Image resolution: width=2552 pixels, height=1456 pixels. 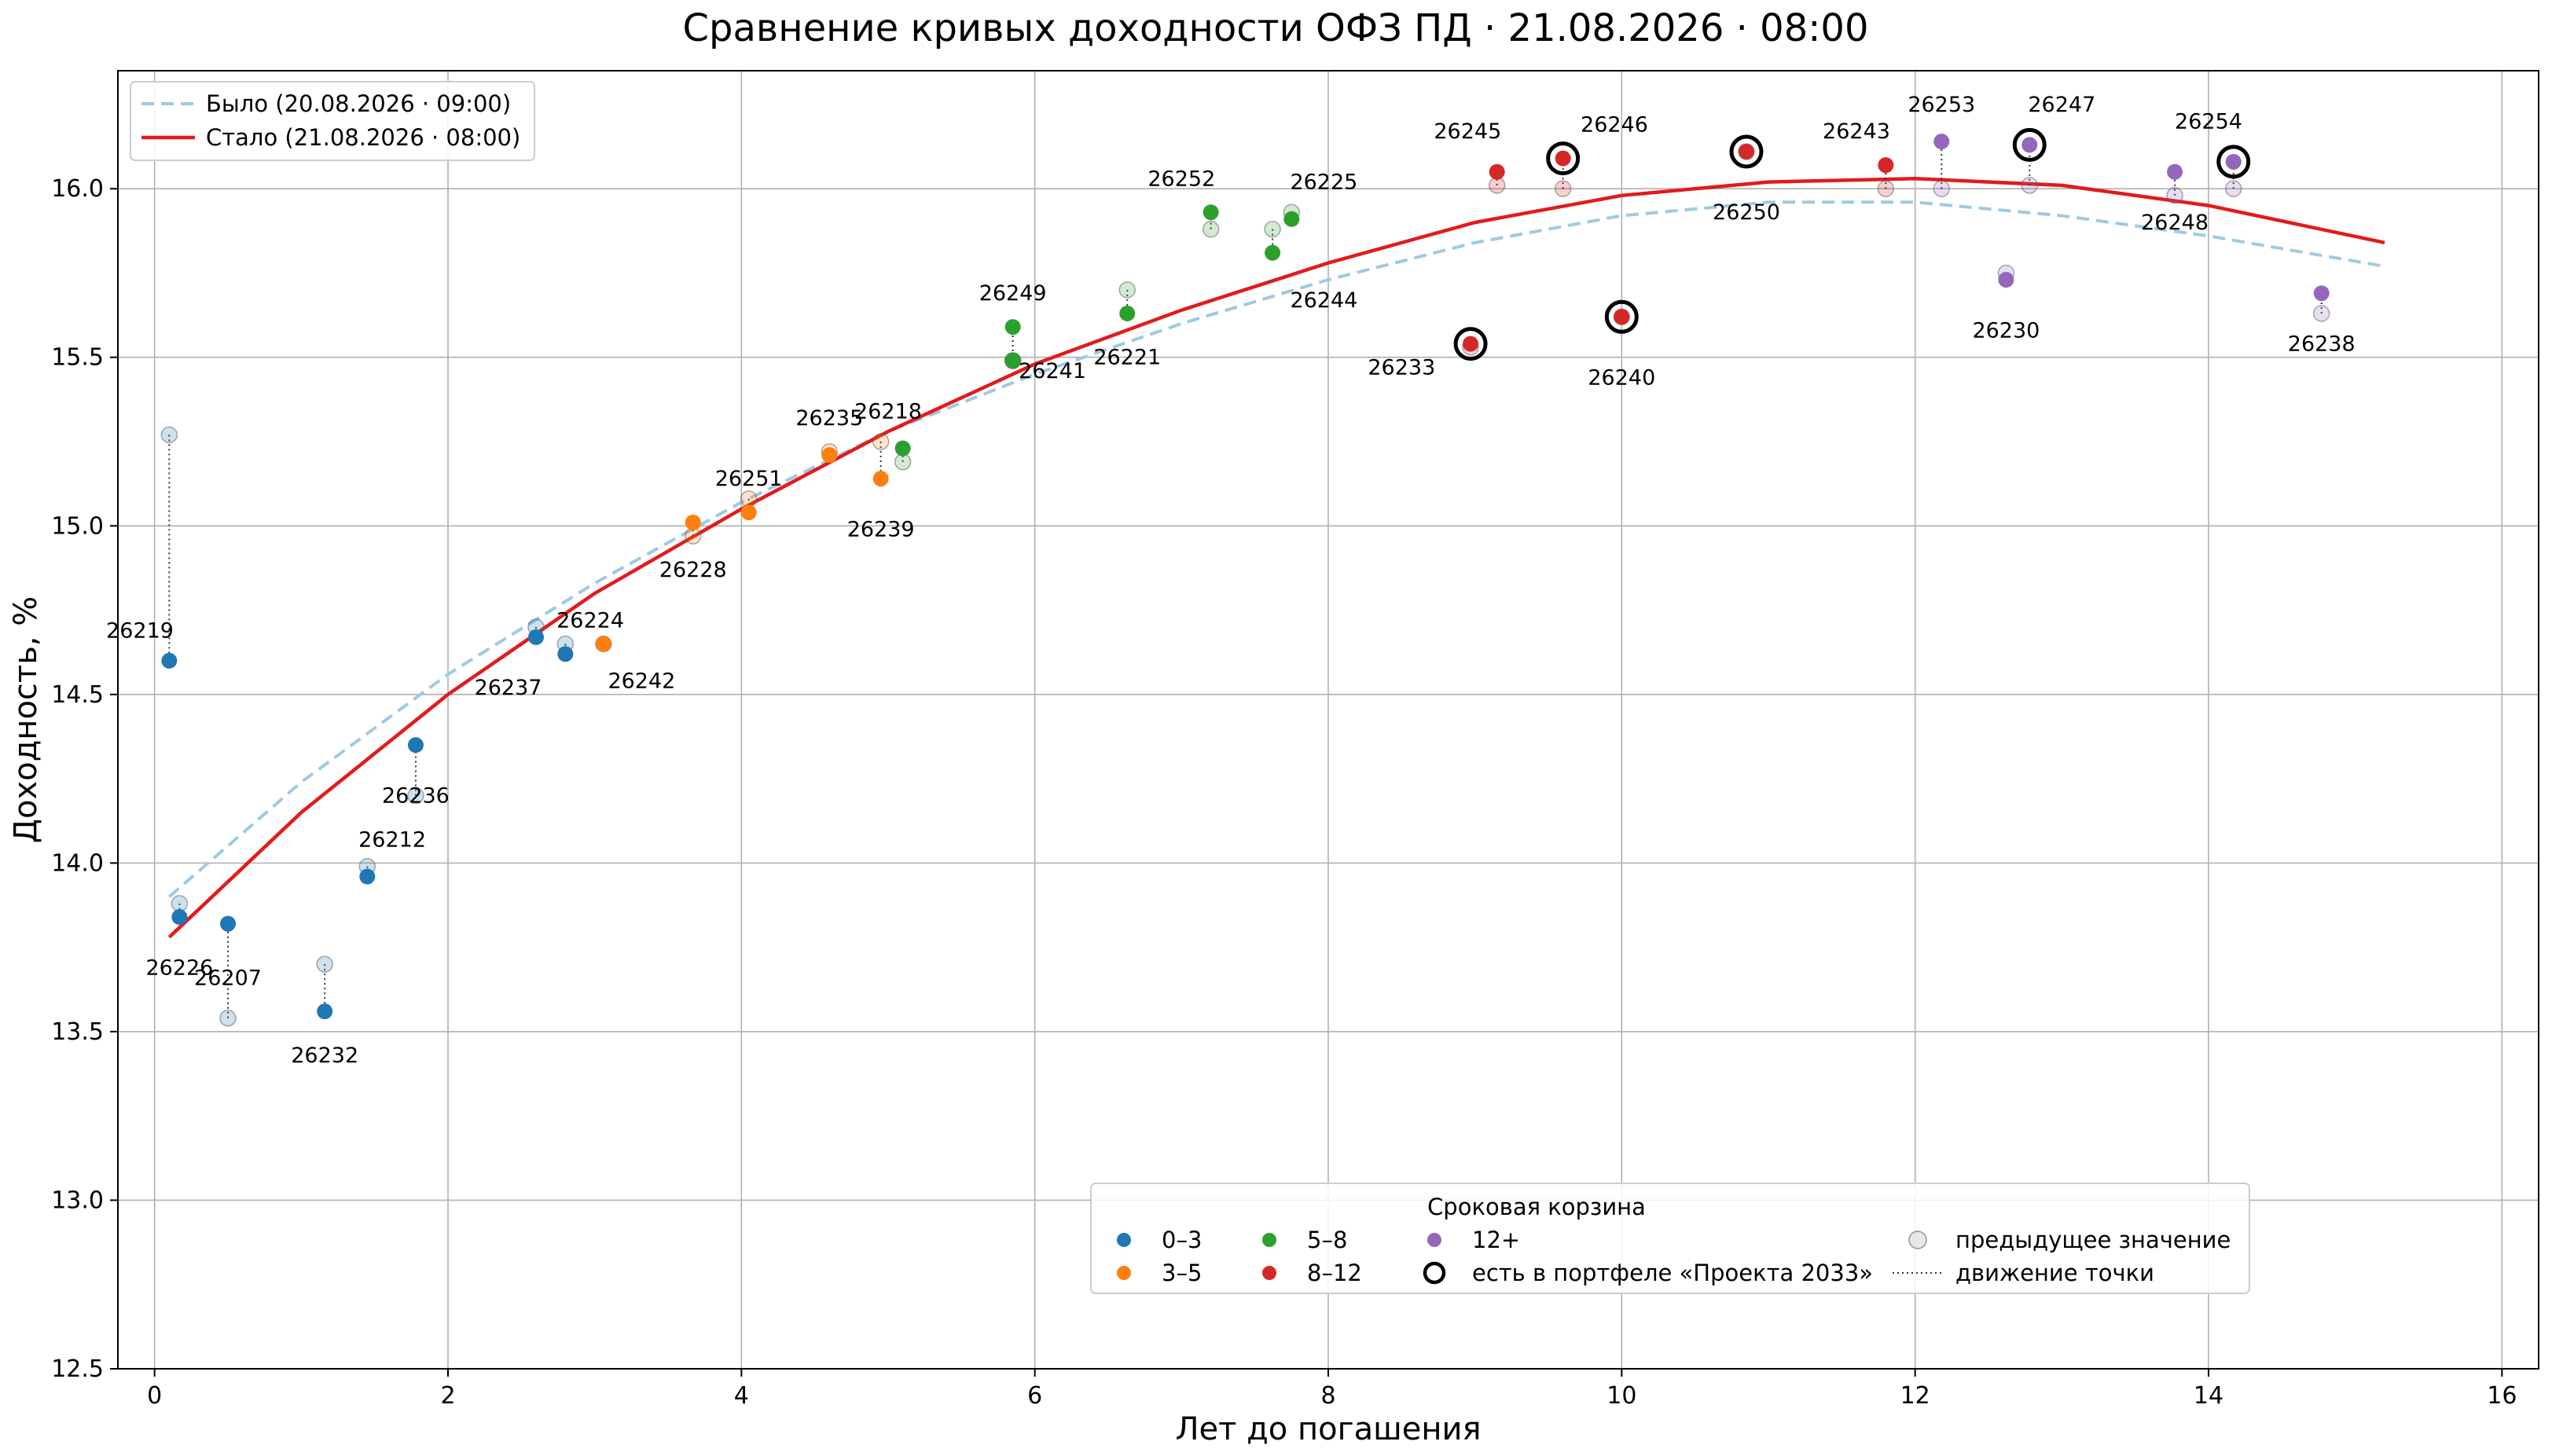 What do you see at coordinates (1621, 344) in the screenshot?
I see `bond-point: 26240` at bounding box center [1621, 344].